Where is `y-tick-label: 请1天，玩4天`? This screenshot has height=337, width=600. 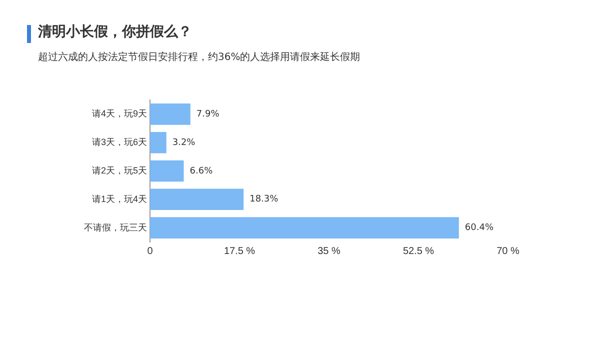 y-tick-label: 请1天，玩4天 is located at coordinates (119, 199).